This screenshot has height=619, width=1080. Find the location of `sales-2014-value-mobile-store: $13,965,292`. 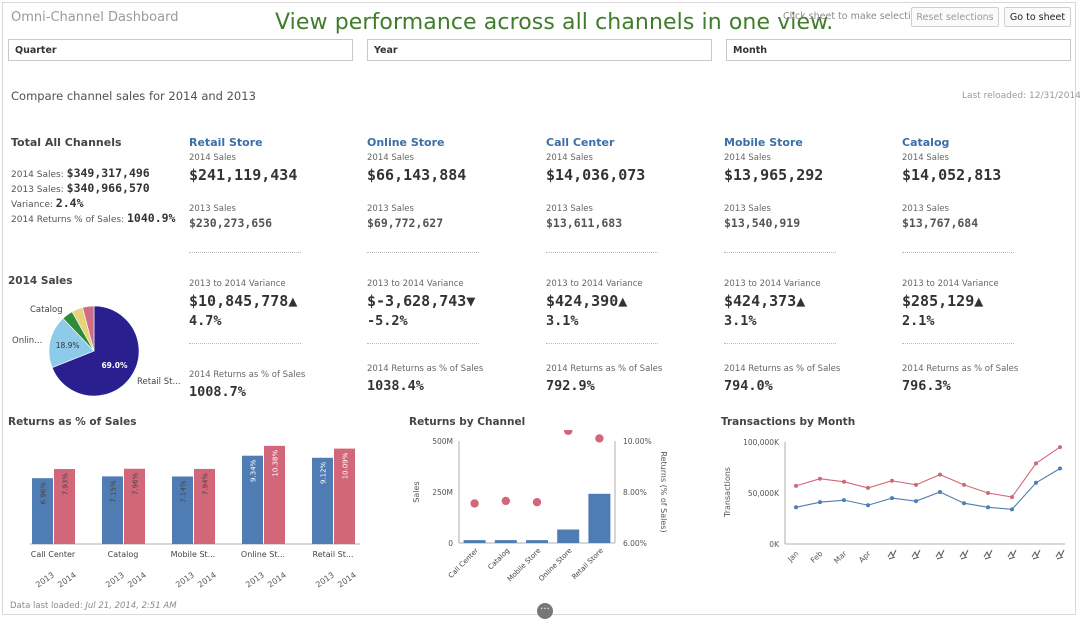

sales-2014-value-mobile-store: $13,965,292 is located at coordinates (774, 175).